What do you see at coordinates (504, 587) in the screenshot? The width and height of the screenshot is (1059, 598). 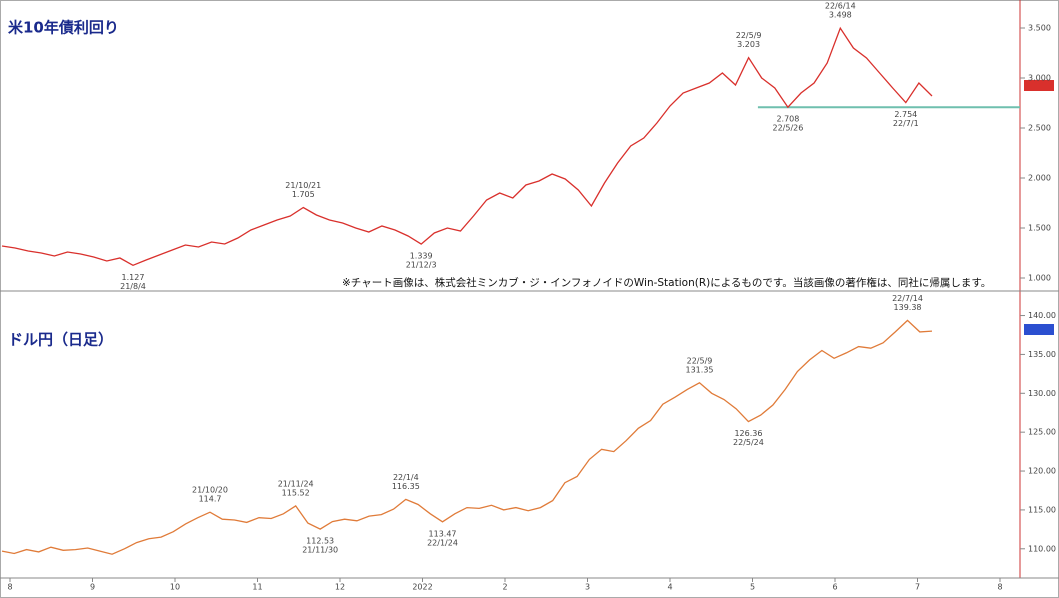 I see `x-tick-label: 2` at bounding box center [504, 587].